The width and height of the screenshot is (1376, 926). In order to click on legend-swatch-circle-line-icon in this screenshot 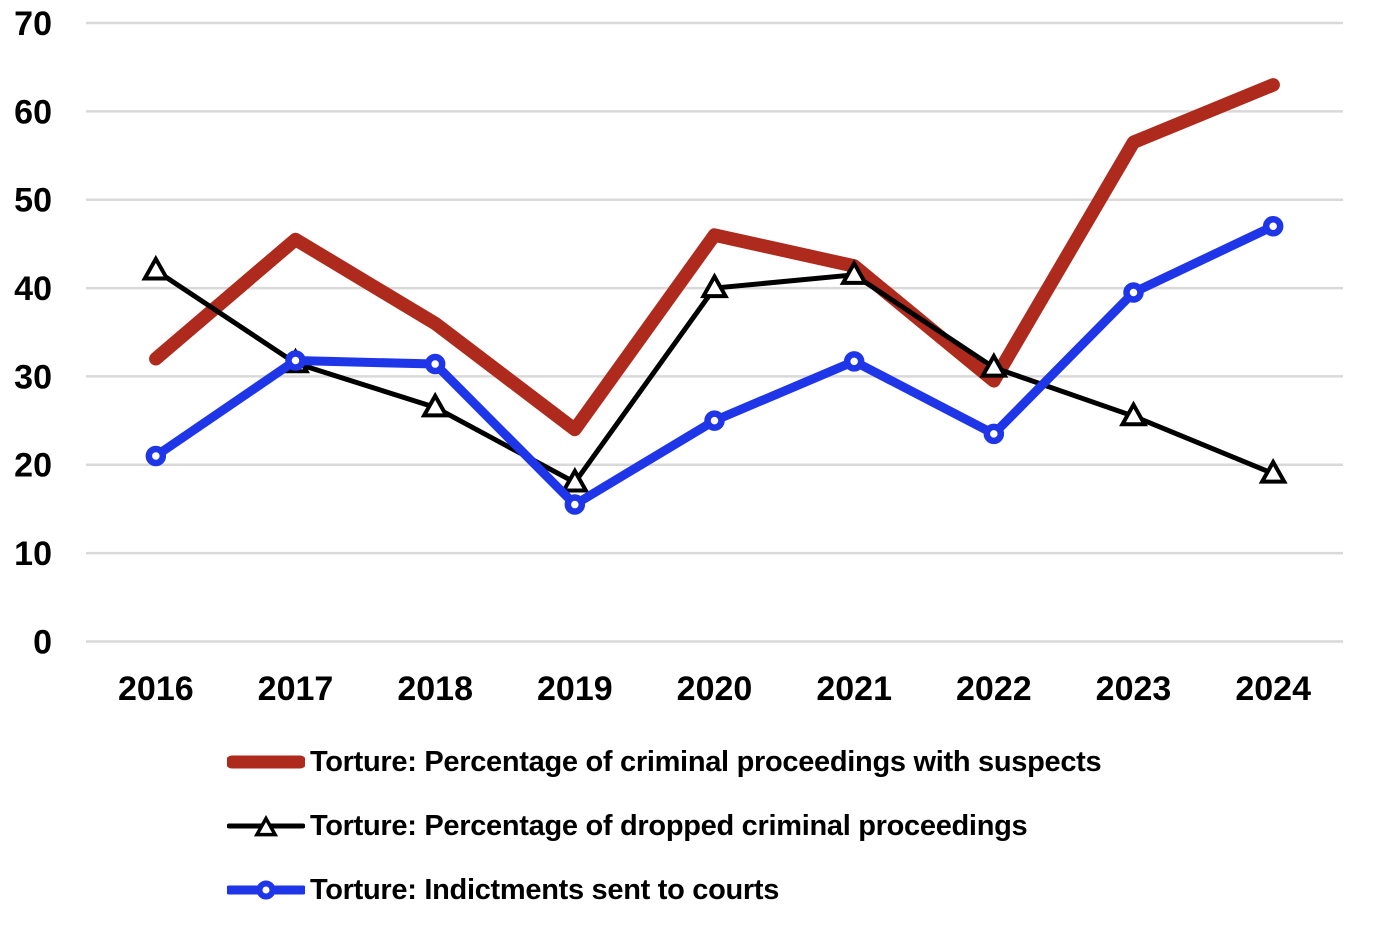, I will do `click(266, 890)`.